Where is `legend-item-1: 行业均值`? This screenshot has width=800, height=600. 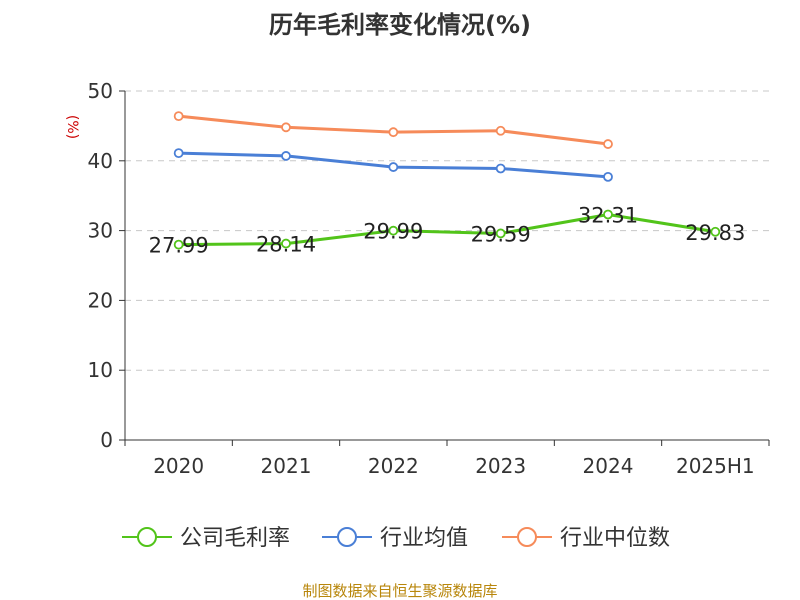
legend-item-1: 行业均值 is located at coordinates (395, 538).